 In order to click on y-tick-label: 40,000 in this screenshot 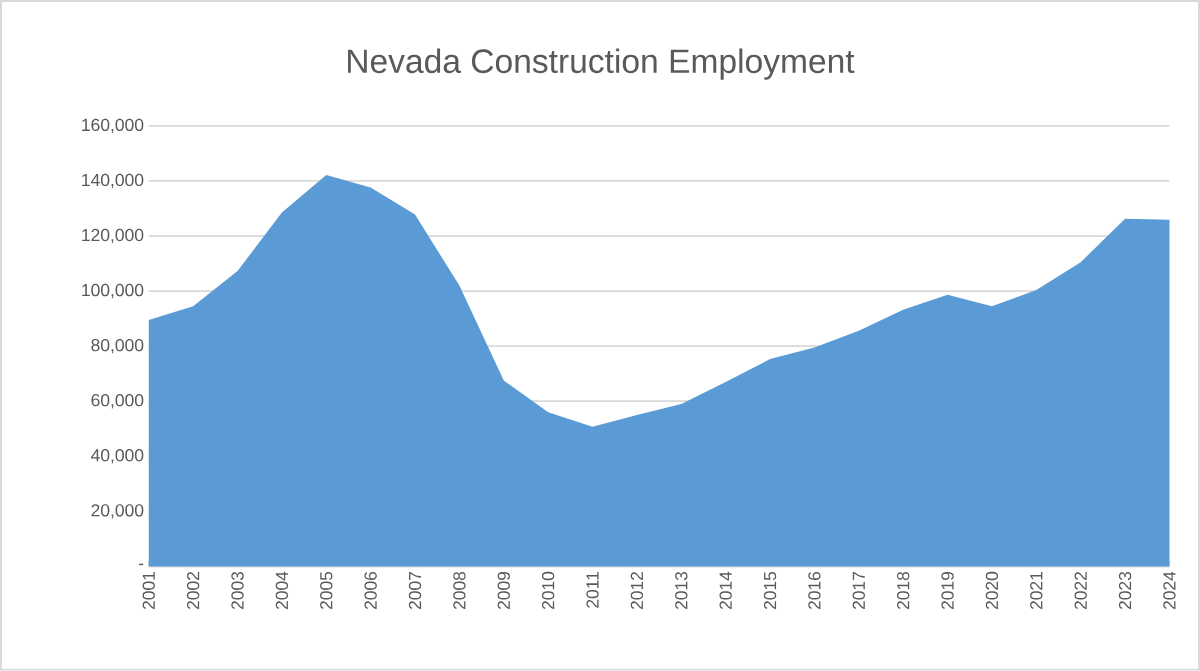, I will do `click(117, 456)`.